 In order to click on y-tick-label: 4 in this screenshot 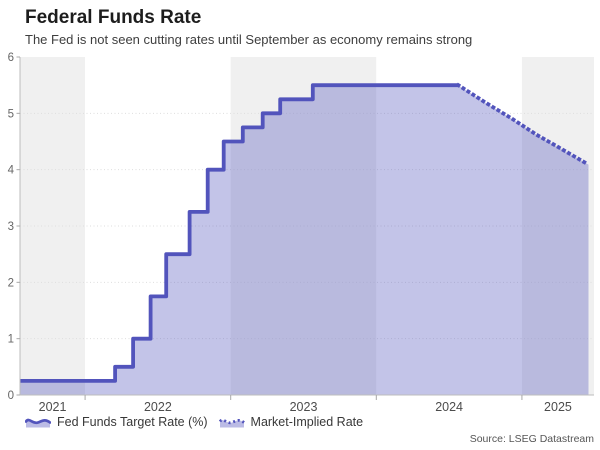, I will do `click(11, 171)`.